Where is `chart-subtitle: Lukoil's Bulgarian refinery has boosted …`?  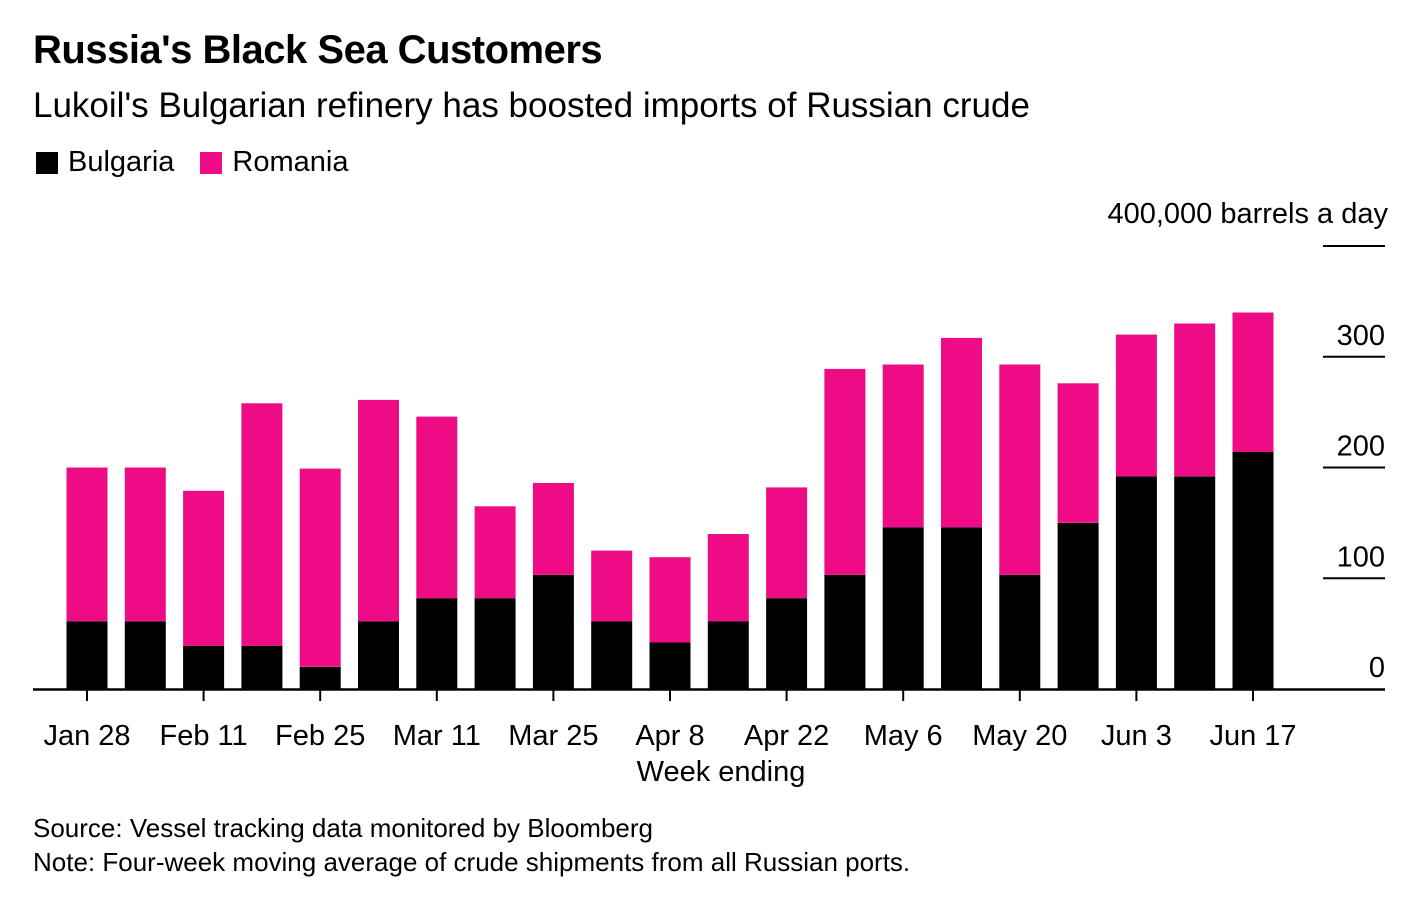 chart-subtitle: Lukoil's Bulgarian refinery has boosted … is located at coordinates (531, 105).